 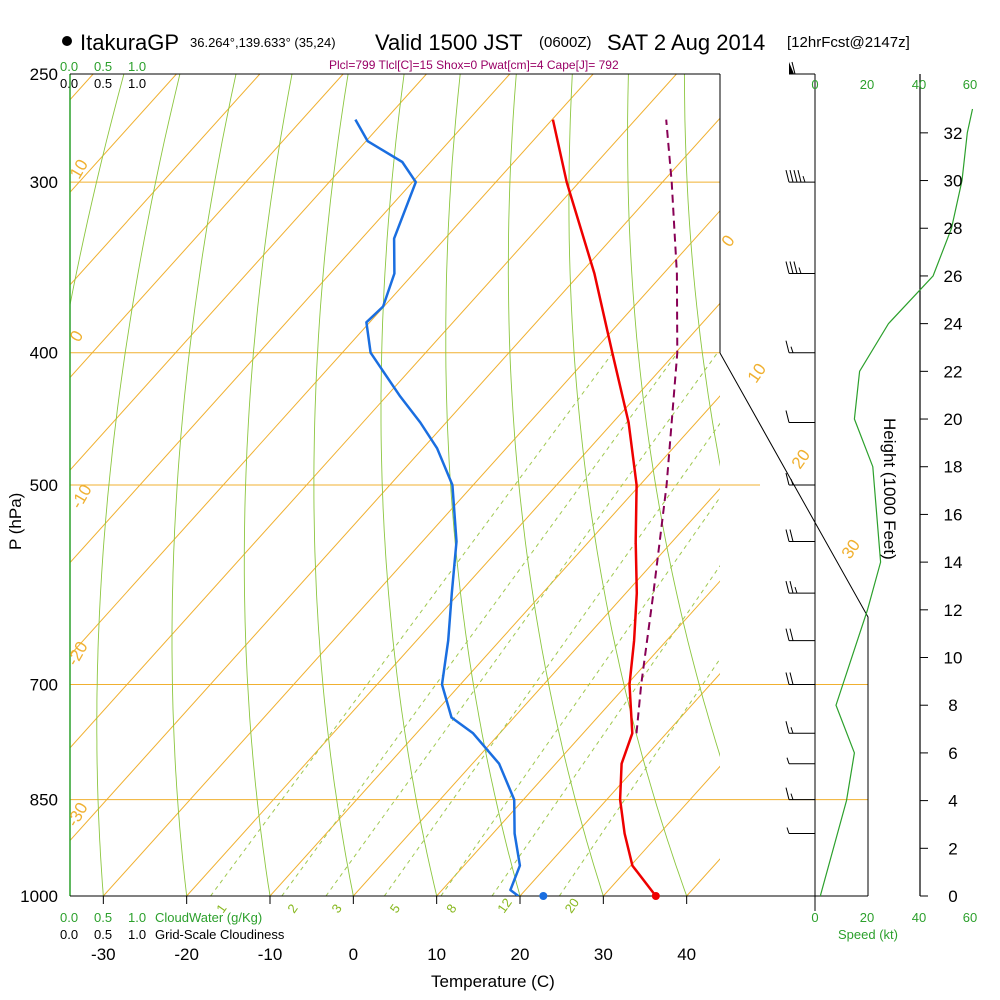 What do you see at coordinates (76, 336) in the screenshot?
I see `isotherm-label-1: 0` at bounding box center [76, 336].